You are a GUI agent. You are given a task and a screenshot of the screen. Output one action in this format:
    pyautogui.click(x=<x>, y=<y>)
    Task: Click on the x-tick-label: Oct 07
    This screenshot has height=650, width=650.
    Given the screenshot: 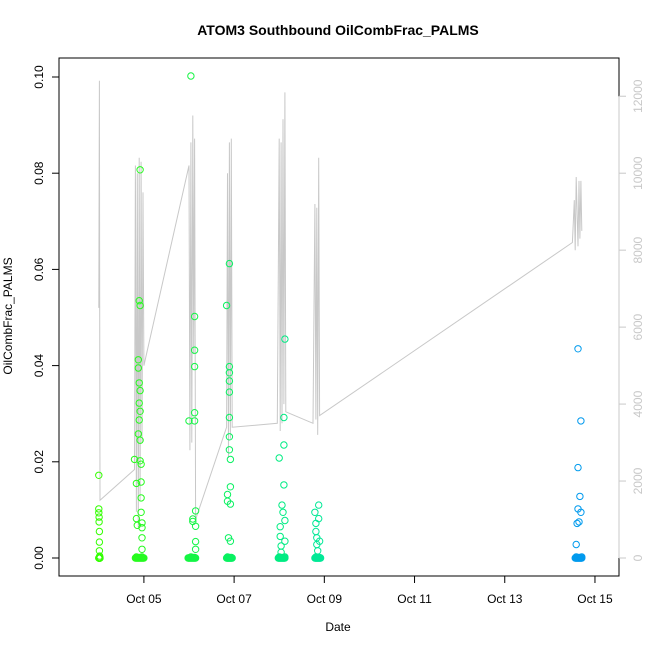 What is the action you would take?
    pyautogui.click(x=234, y=599)
    